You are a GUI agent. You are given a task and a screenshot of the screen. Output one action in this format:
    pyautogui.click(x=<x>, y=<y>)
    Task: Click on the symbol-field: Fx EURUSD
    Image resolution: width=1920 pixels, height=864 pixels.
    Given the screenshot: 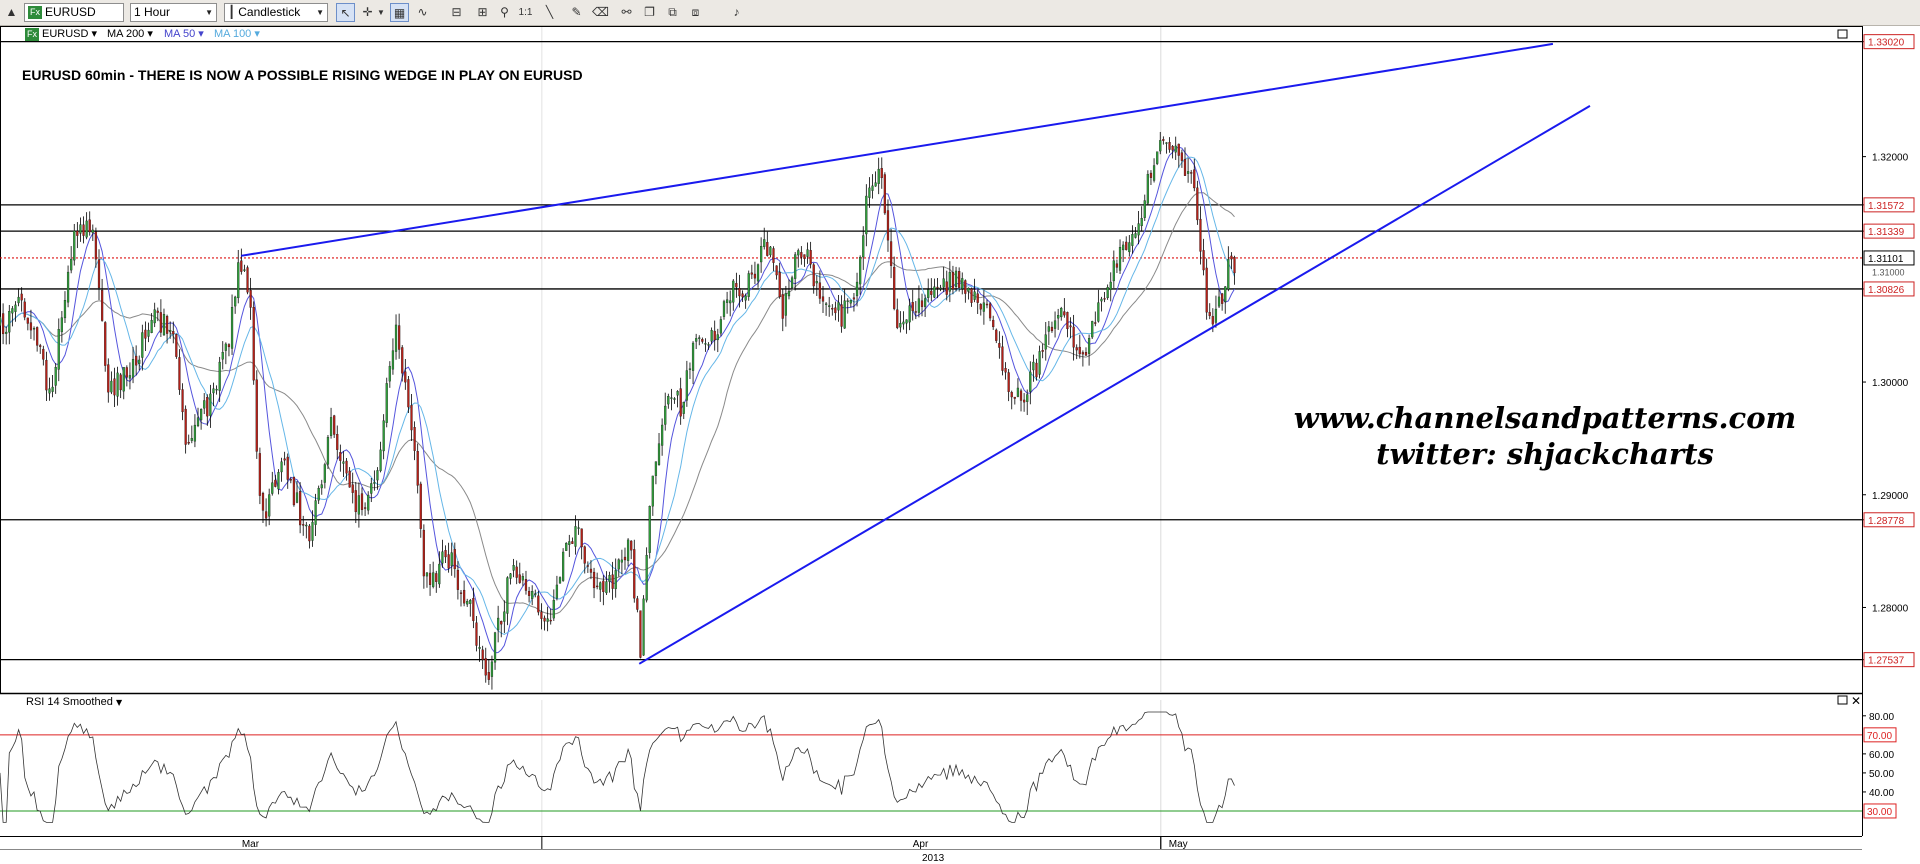 What is the action you would take?
    pyautogui.click(x=74, y=12)
    